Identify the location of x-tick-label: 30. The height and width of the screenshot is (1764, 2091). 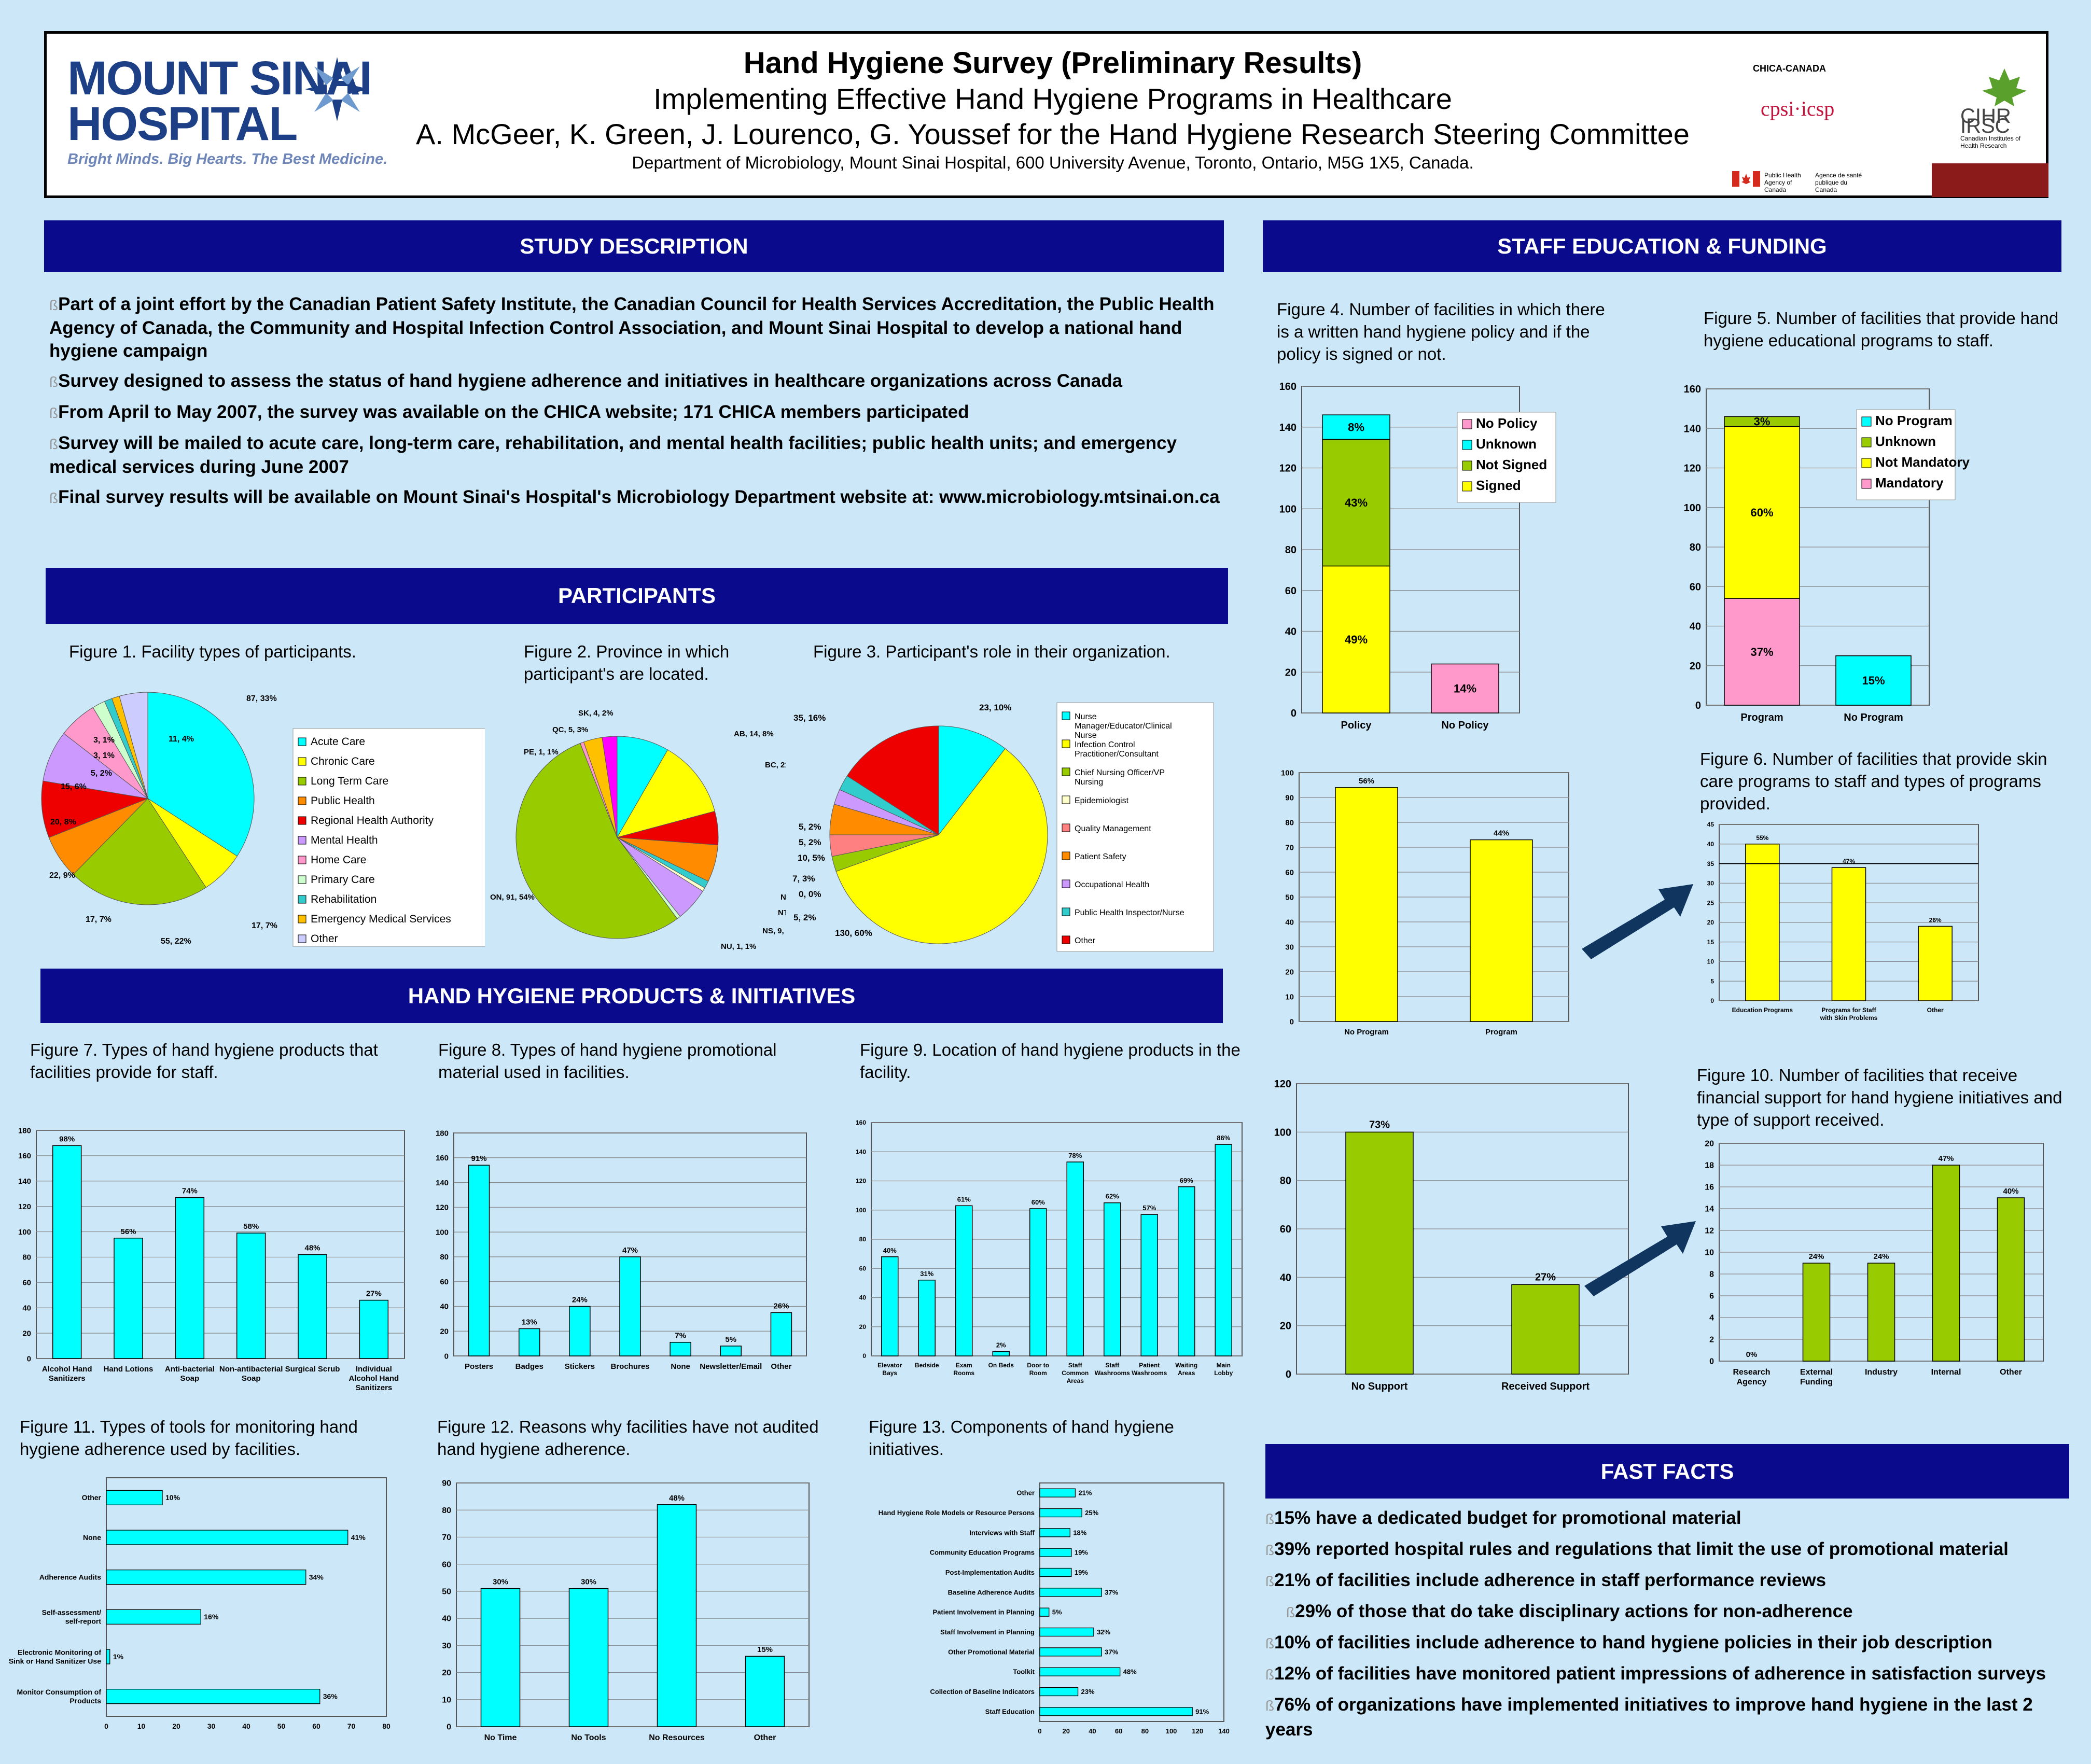
(211, 1726).